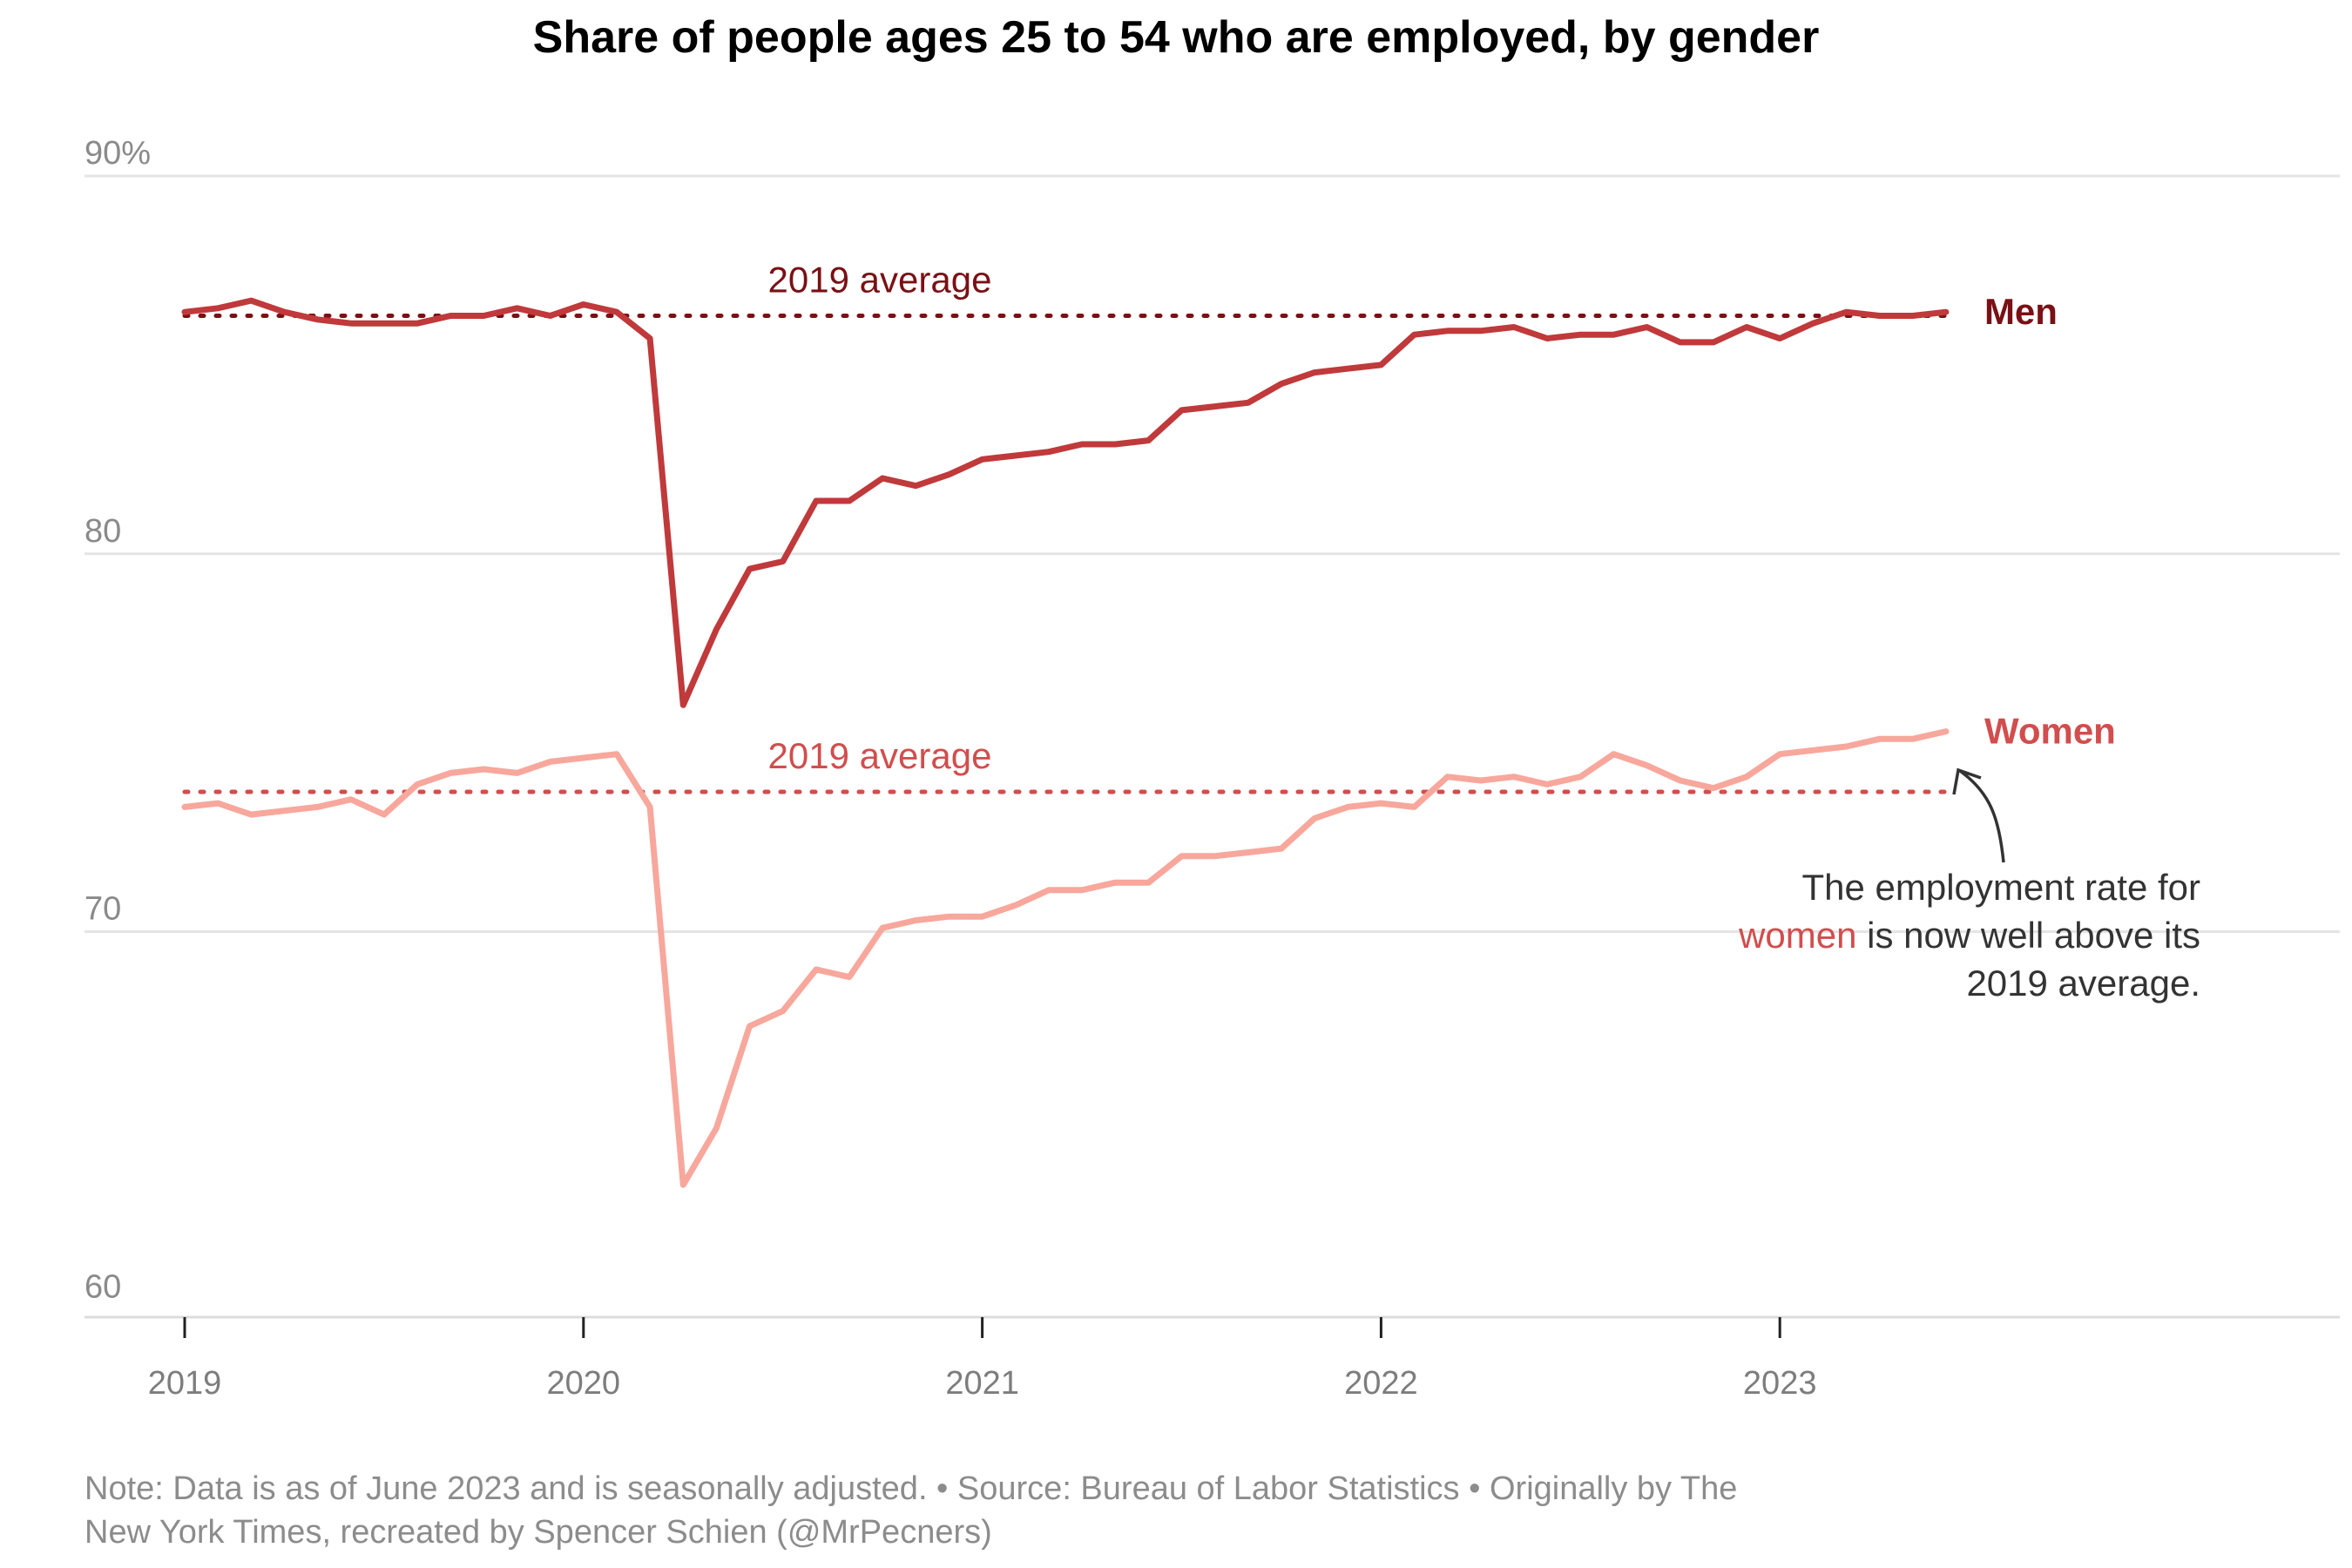  What do you see at coordinates (982, 1383) in the screenshot?
I see `x-tick-label: 2021` at bounding box center [982, 1383].